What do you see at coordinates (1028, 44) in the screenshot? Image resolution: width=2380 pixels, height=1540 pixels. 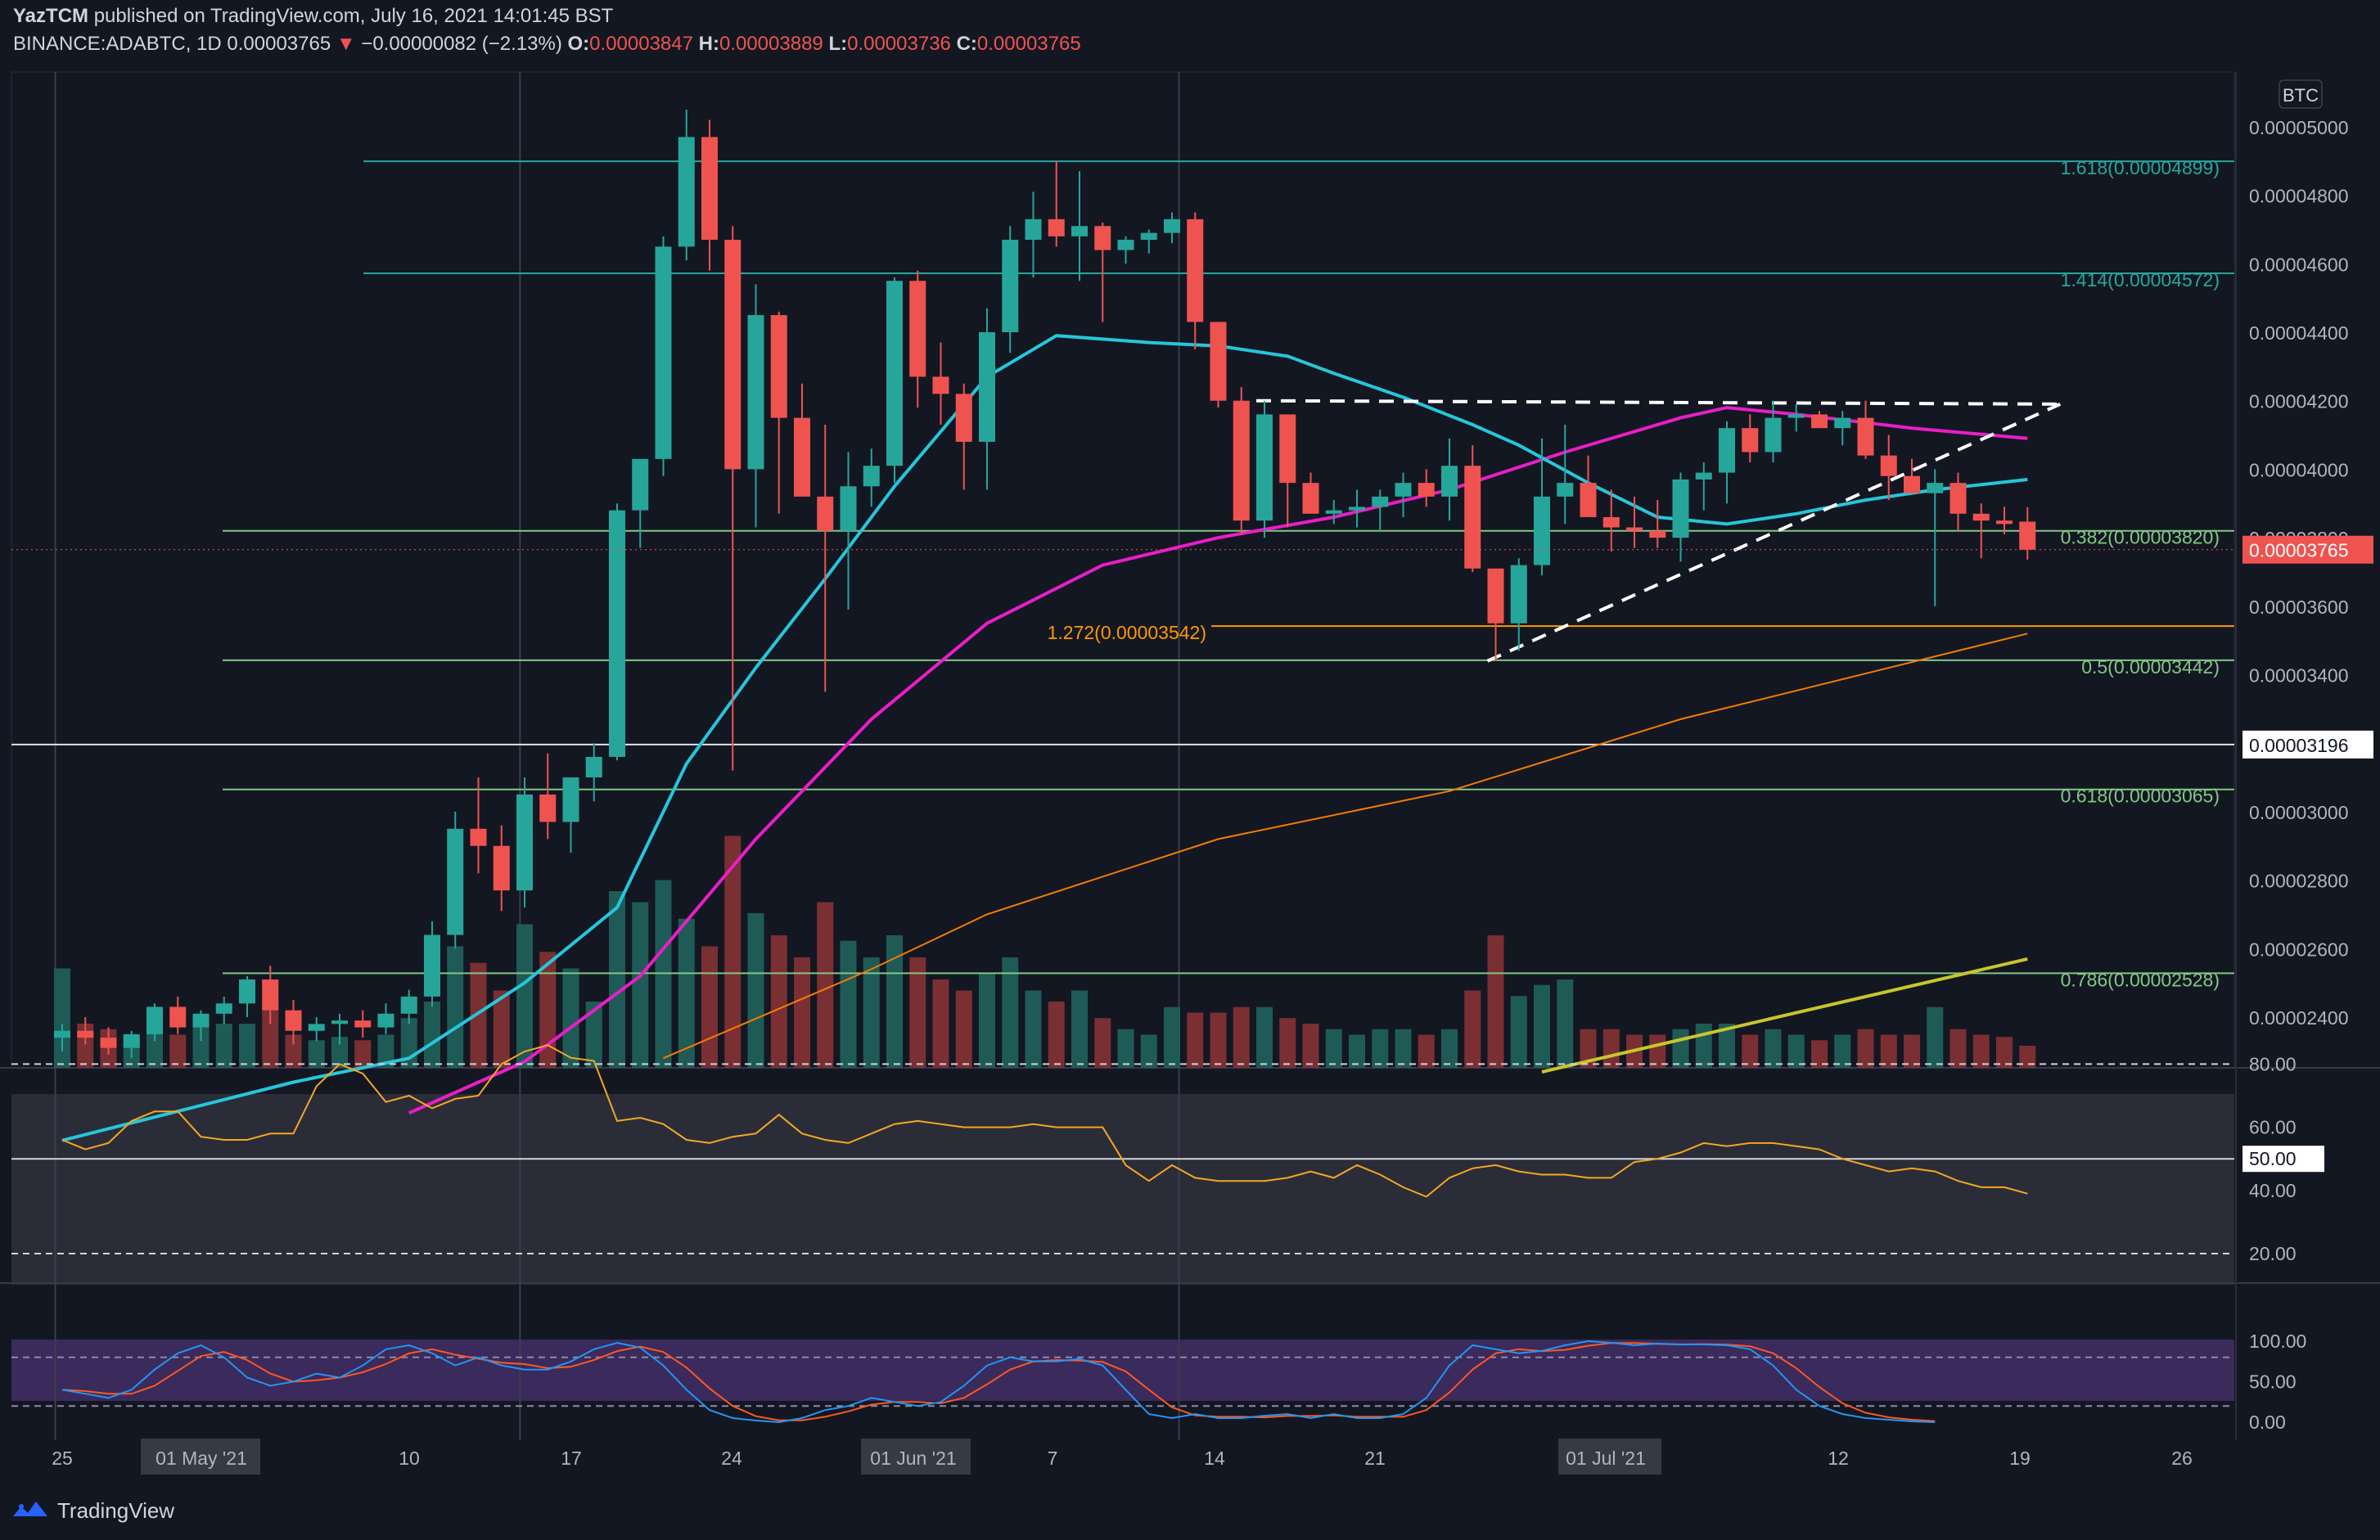 I see `close-value: 0.00003765` at bounding box center [1028, 44].